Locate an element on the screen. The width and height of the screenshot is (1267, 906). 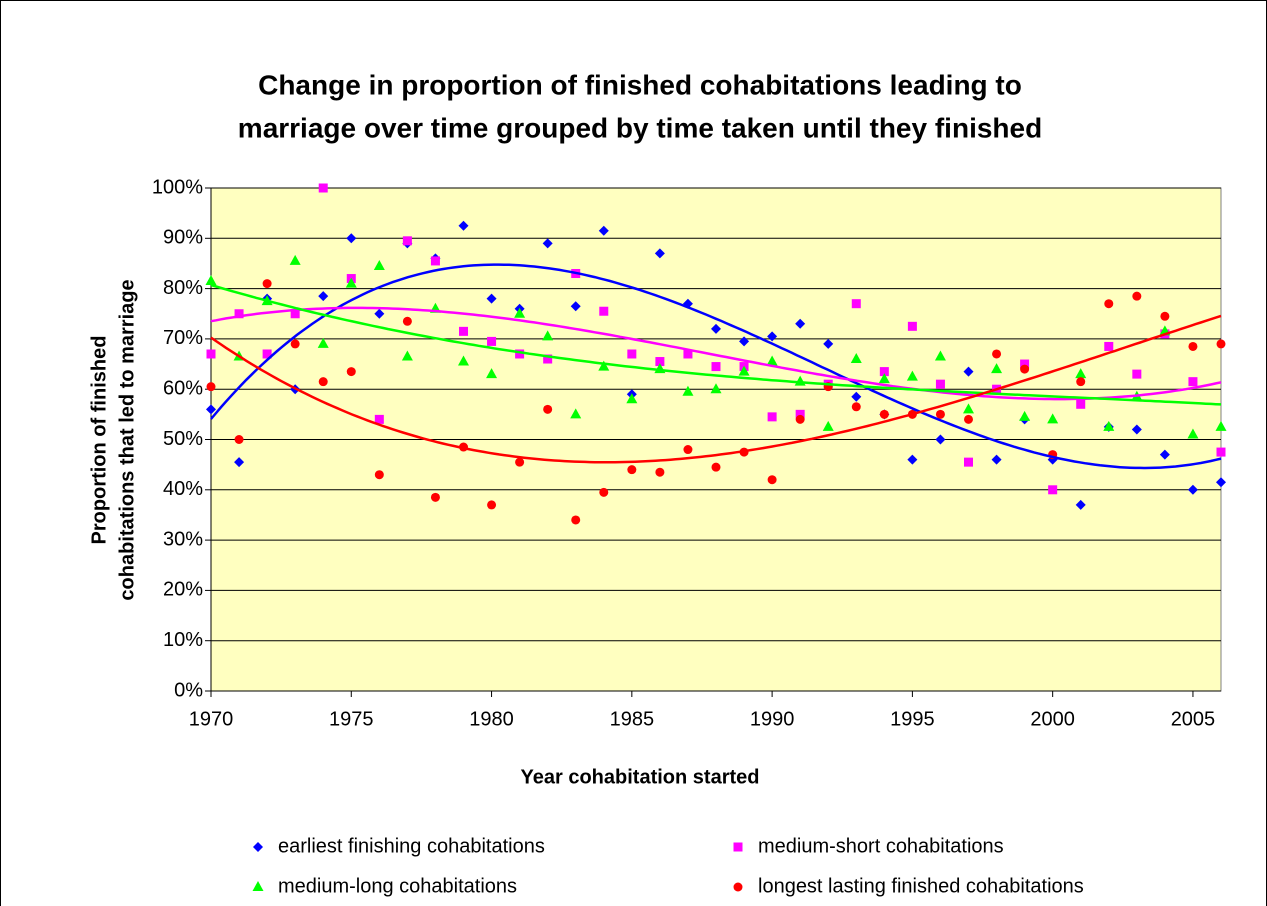
x-tick-label: 1970 is located at coordinates (211, 719).